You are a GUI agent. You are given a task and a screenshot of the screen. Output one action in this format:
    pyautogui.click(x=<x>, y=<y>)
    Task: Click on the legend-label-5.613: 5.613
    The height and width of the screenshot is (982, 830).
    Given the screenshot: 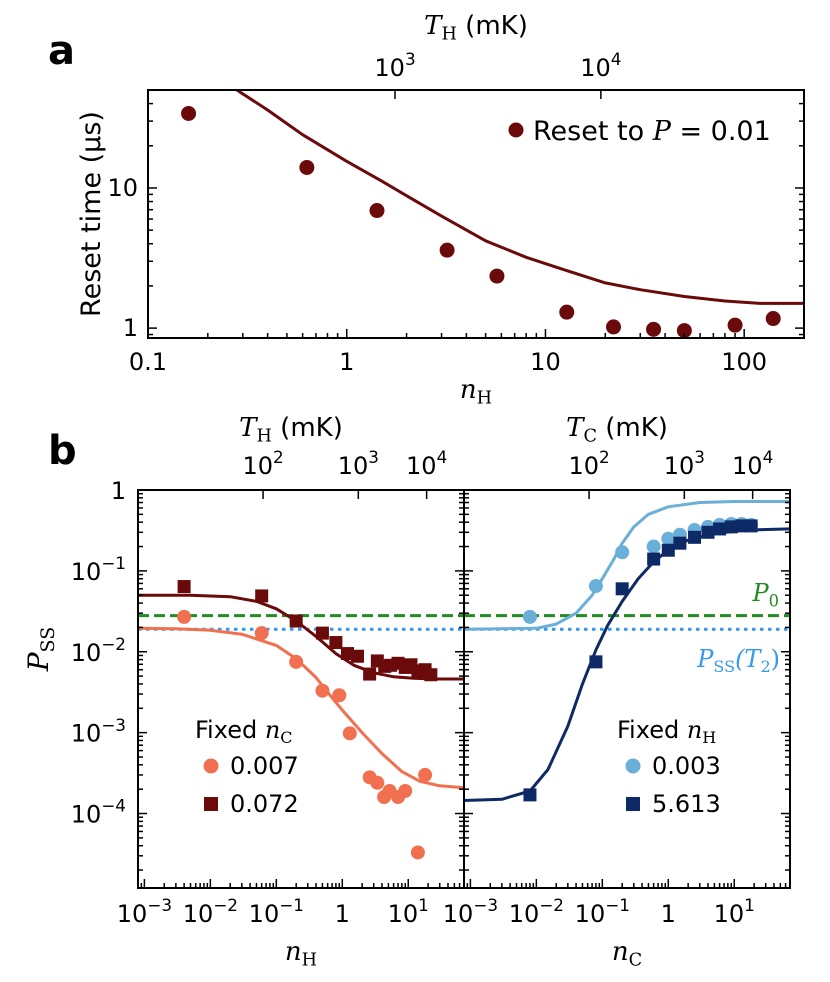 What is the action you would take?
    pyautogui.click(x=686, y=804)
    